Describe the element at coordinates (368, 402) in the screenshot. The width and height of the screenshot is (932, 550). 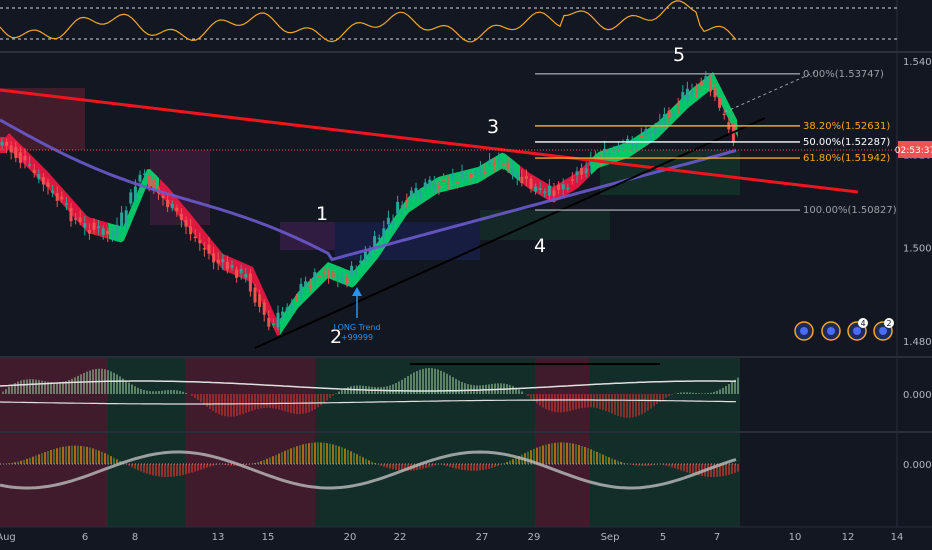
I see `oscillator-base-line` at that location.